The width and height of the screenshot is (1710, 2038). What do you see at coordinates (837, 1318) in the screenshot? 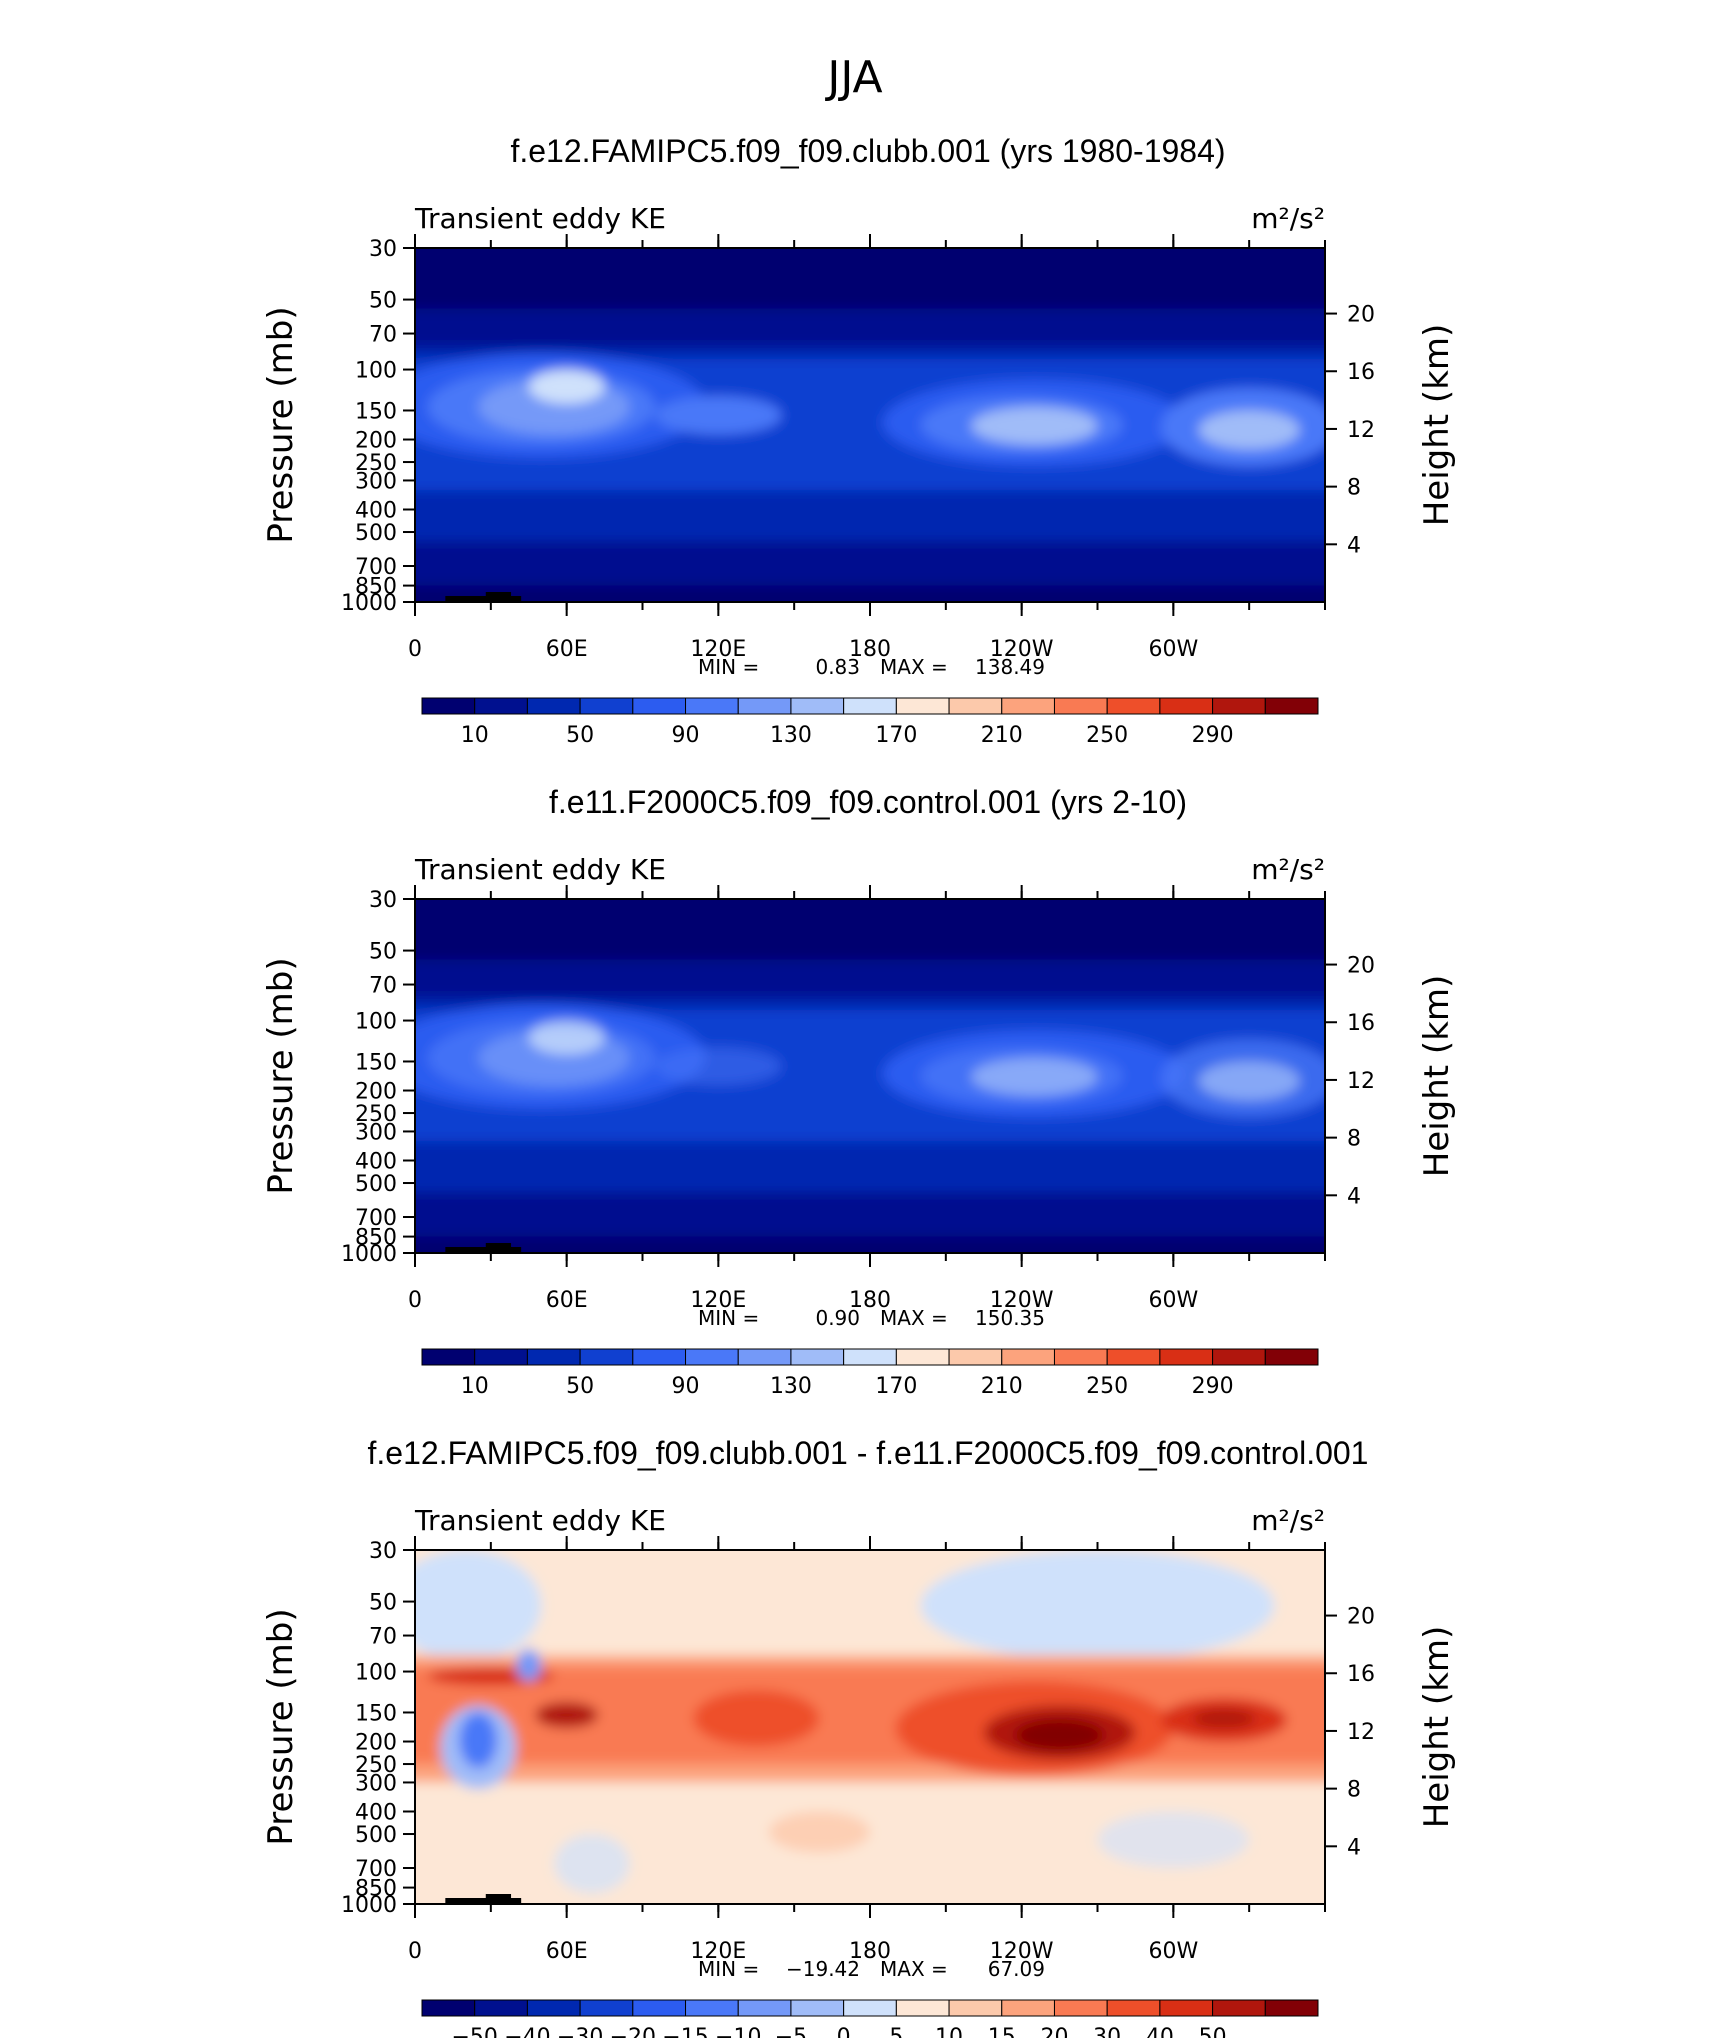
I see `min-value: 0.90` at bounding box center [837, 1318].